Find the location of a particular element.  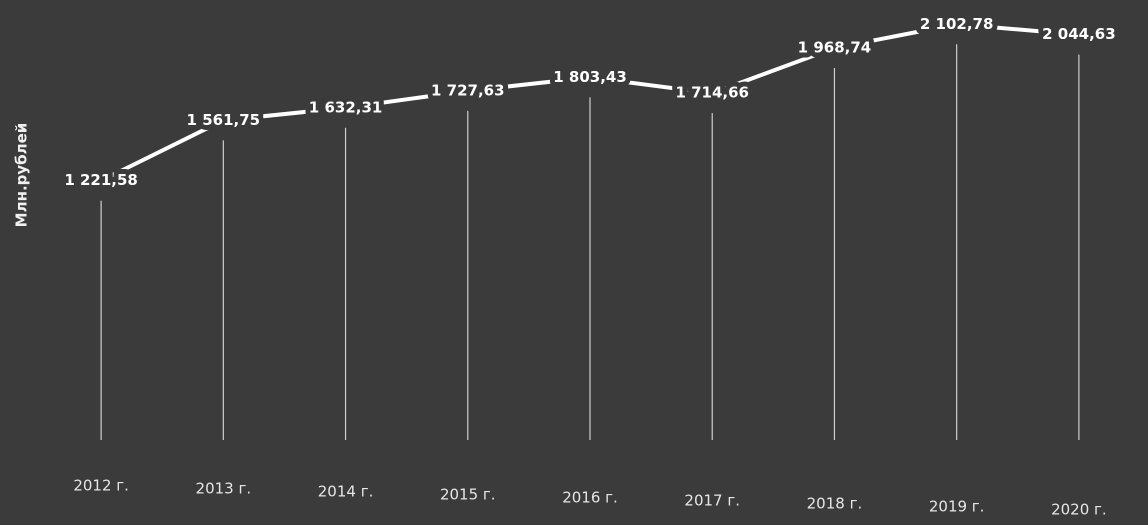

value-label: 1 803,43 is located at coordinates (590, 77).